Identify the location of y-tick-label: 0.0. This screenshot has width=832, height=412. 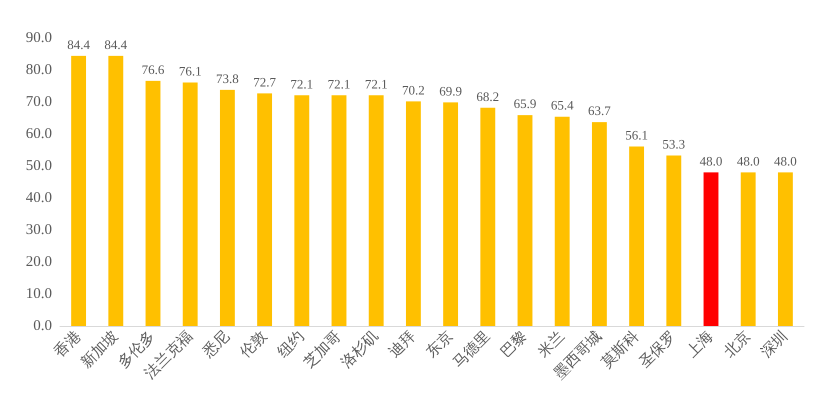
(42, 326).